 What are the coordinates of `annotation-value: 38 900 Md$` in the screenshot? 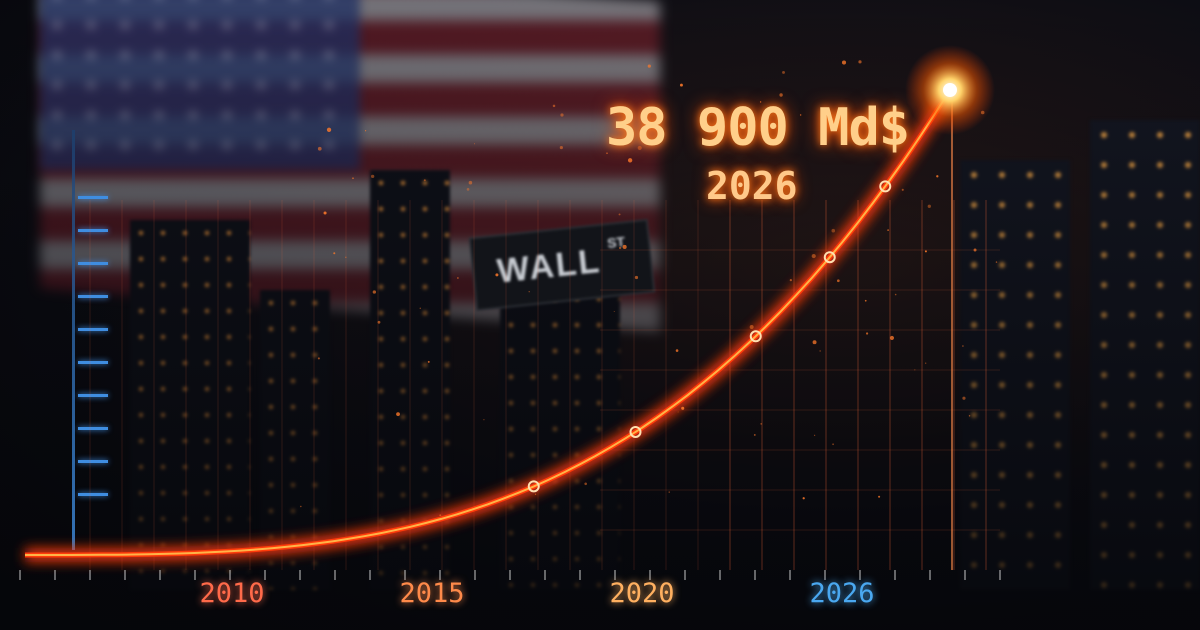 It's located at (757, 128).